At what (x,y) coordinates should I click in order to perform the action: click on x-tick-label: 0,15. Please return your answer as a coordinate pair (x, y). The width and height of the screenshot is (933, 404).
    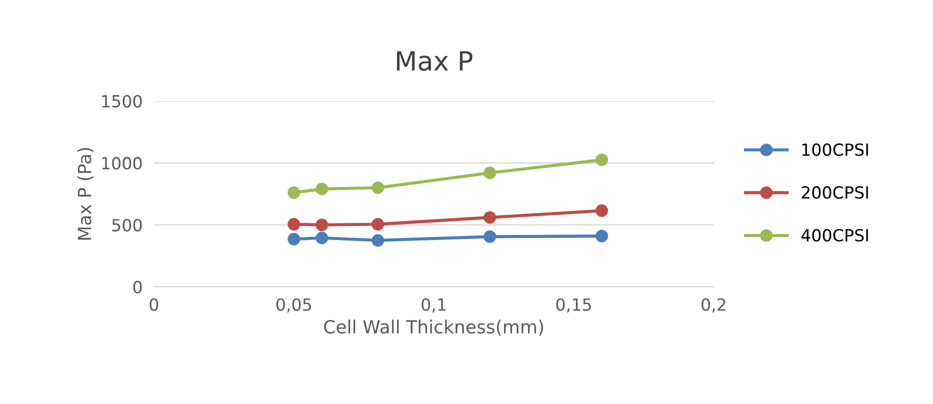
    Looking at the image, I should click on (573, 305).